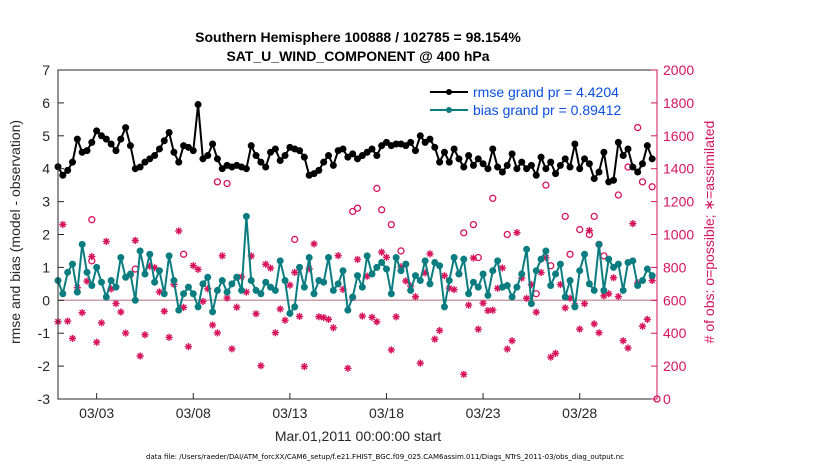  Describe the element at coordinates (546, 92) in the screenshot. I see `legend-rmse-label: rmse grand pr = 4.4204` at that location.